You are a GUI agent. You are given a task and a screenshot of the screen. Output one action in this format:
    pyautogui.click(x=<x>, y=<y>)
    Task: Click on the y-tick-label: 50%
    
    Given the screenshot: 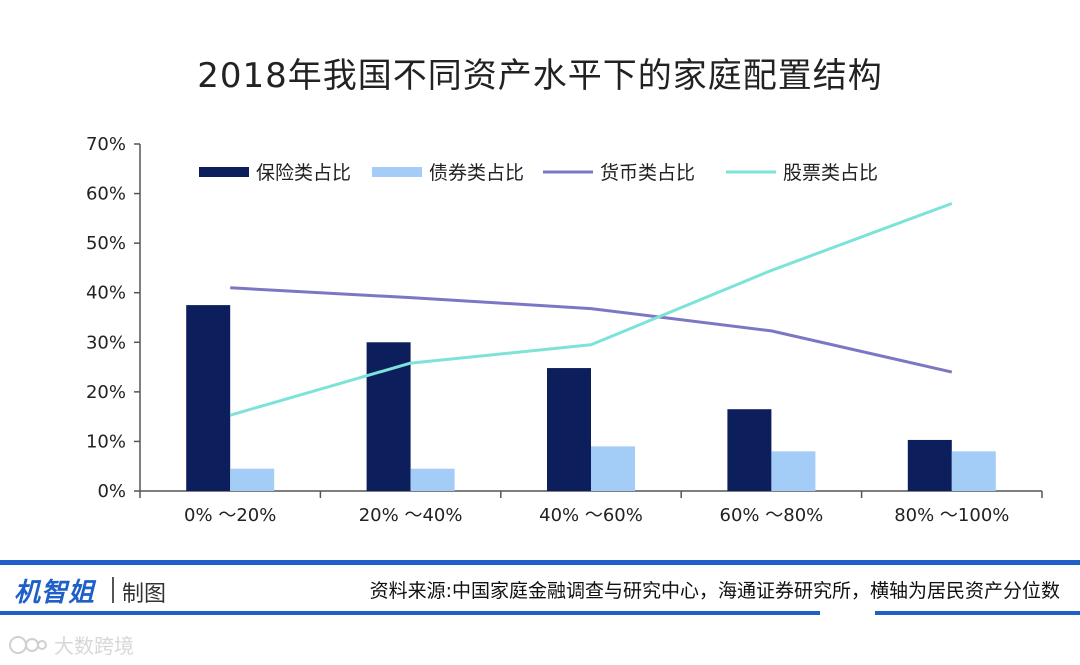 What is the action you would take?
    pyautogui.click(x=106, y=243)
    